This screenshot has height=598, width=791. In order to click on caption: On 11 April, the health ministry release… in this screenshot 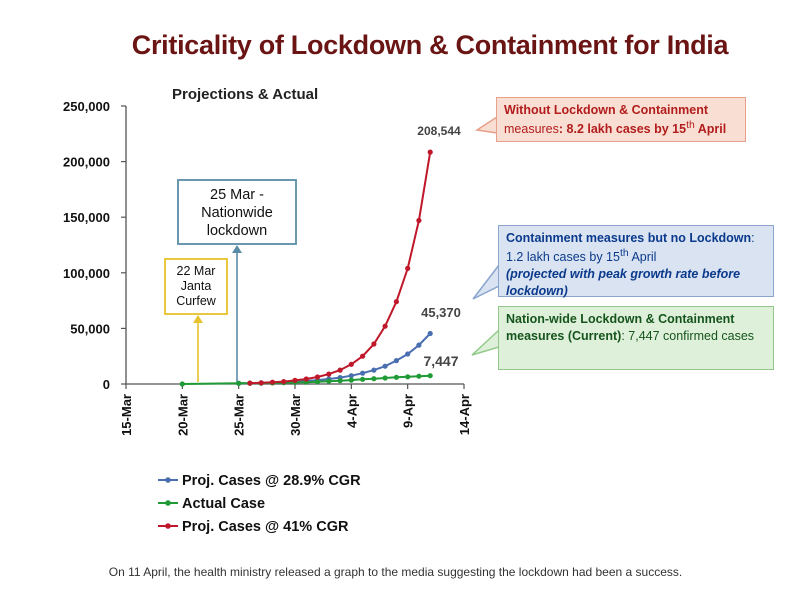, I will do `click(395, 572)`.